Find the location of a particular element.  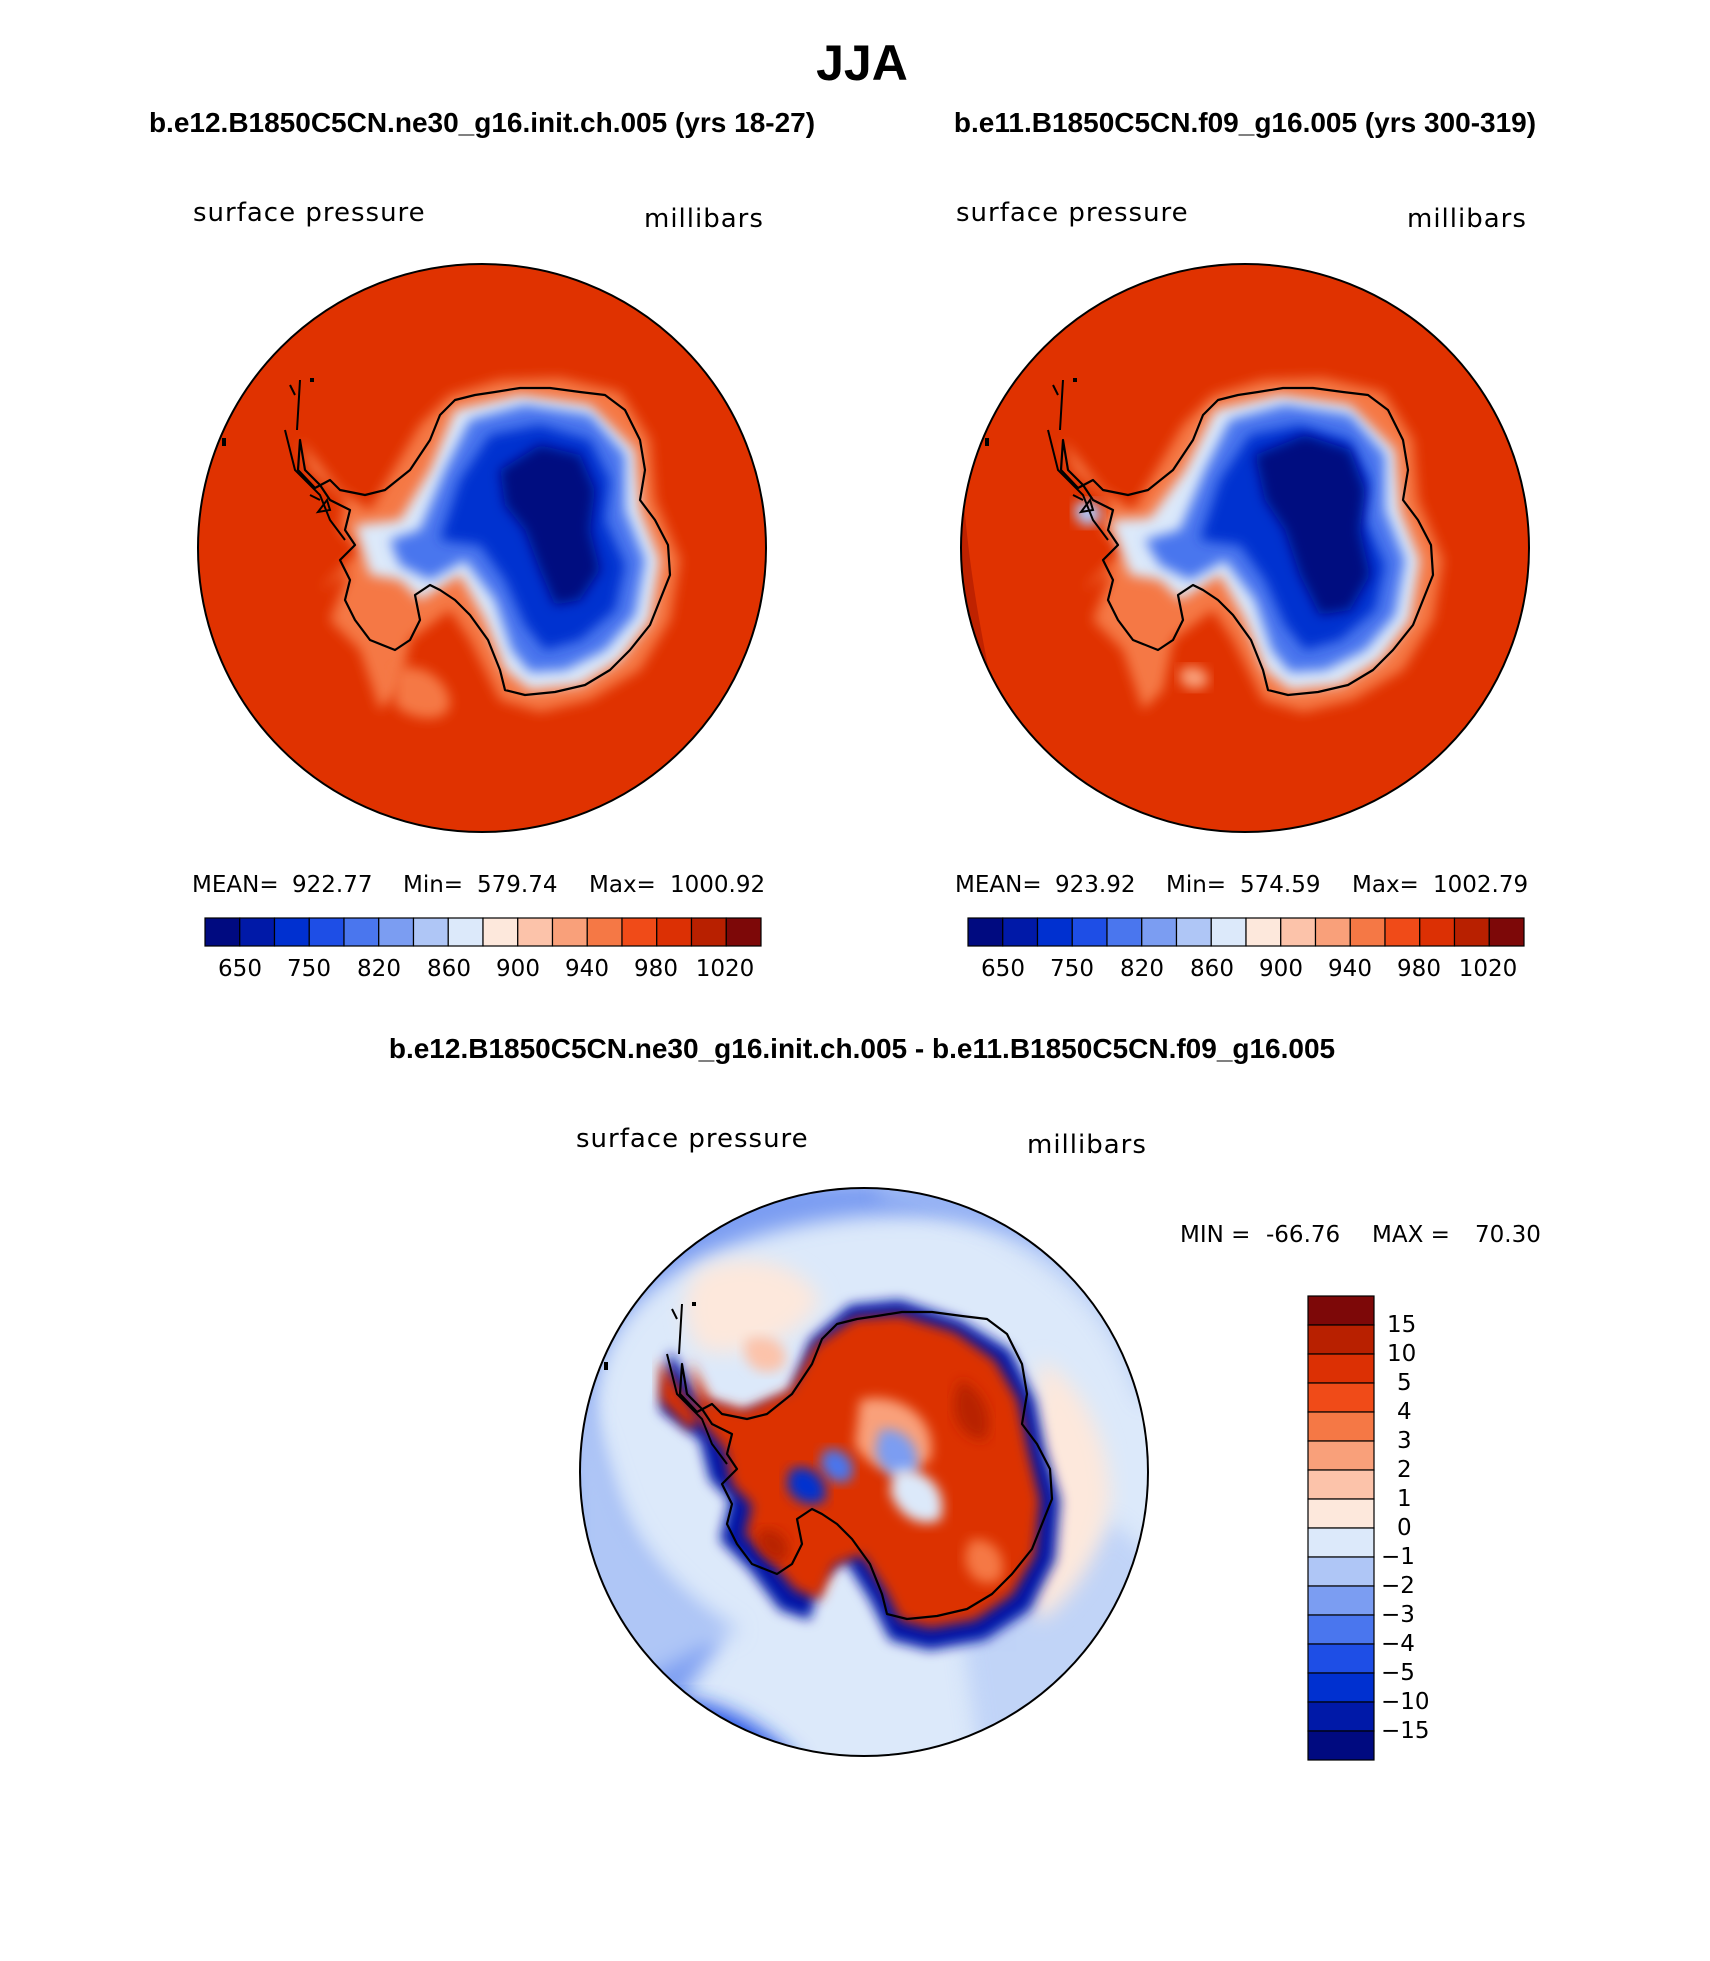

diff-polar-map is located at coordinates (864, 1472).